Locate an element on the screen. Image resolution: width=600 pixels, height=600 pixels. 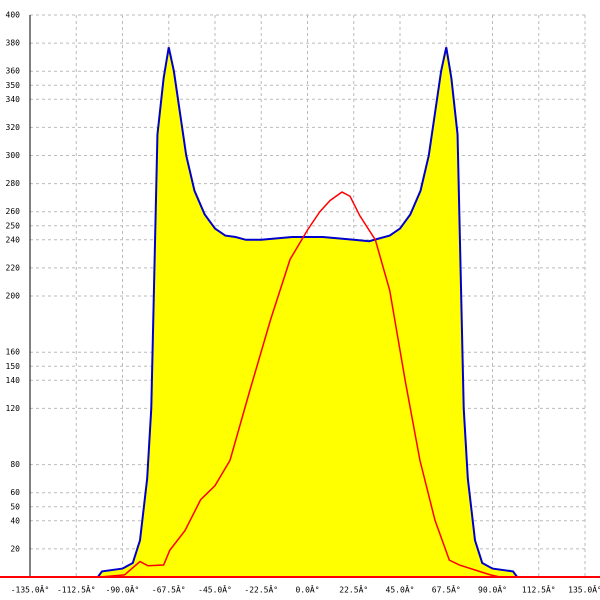
y-tick-label: 150 is located at coordinates (13, 366).